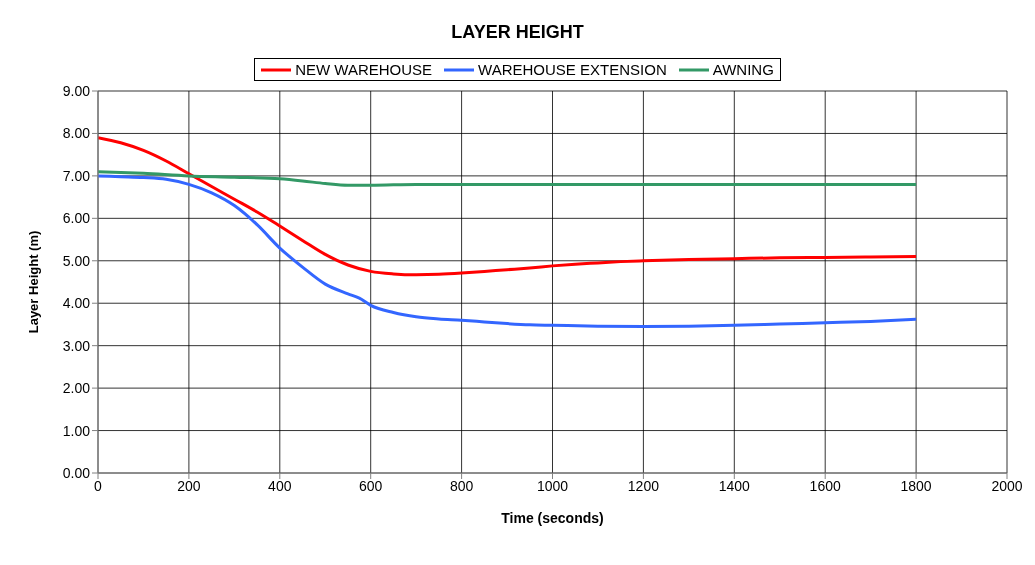 Image resolution: width=1035 pixels, height=565 pixels. Describe the element at coordinates (76, 90) in the screenshot. I see `y-tick-label: 9.00` at that location.